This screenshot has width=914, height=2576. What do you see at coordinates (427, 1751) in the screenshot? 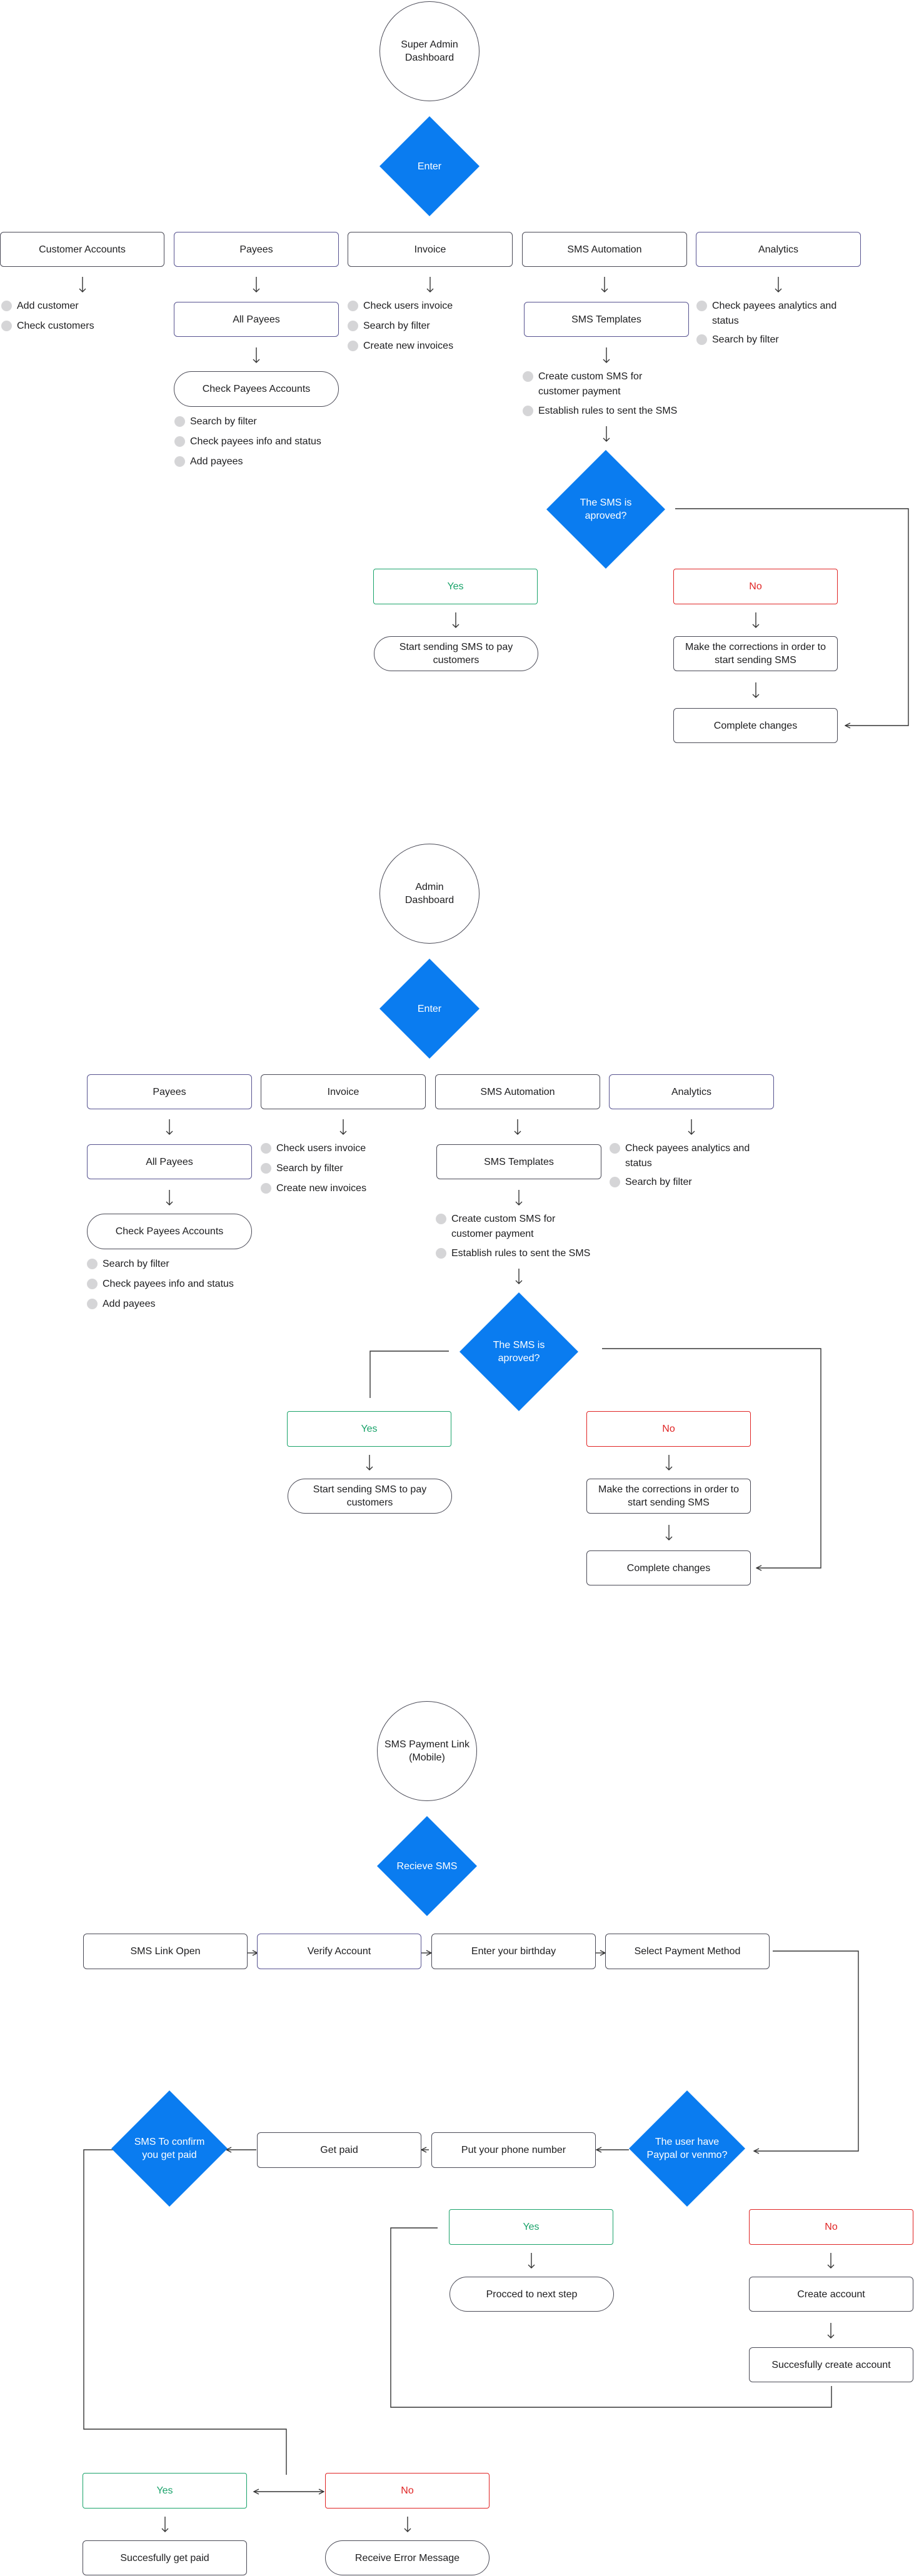
I see `sms-payment-link-node: SMS Payment Link (Mobile)` at bounding box center [427, 1751].